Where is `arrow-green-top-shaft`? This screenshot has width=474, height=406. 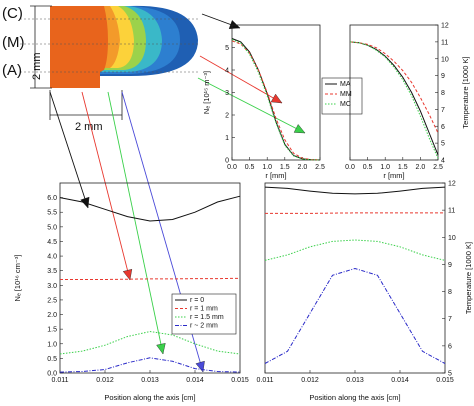
arrow-green-top-shaft is located at coordinates (251, 105).